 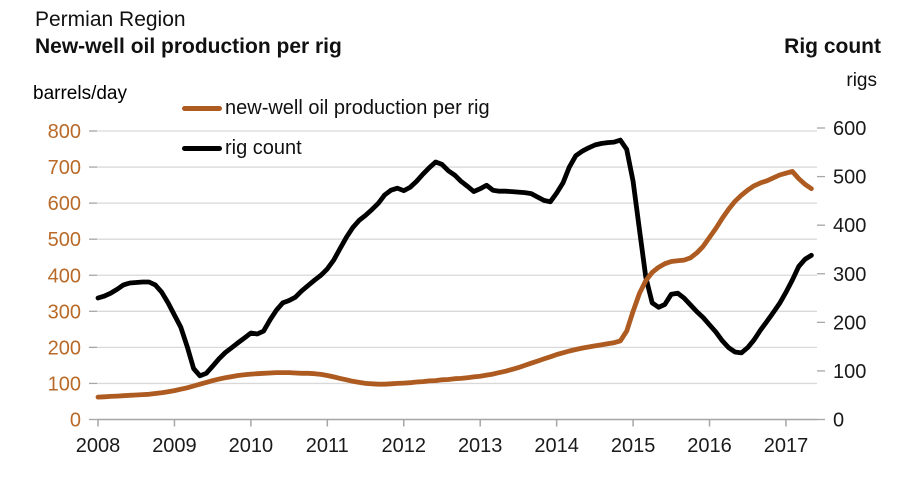 I want to click on right-tick-label: 100, so click(x=849, y=372).